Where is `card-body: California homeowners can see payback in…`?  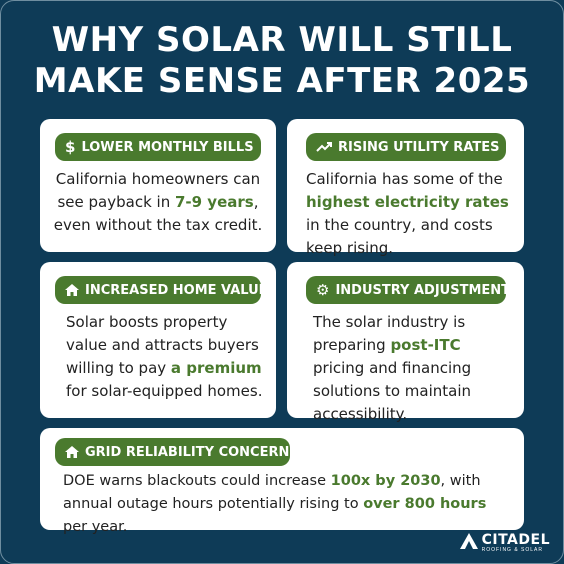
card-body: California homeowners can see payback in… is located at coordinates (158, 202).